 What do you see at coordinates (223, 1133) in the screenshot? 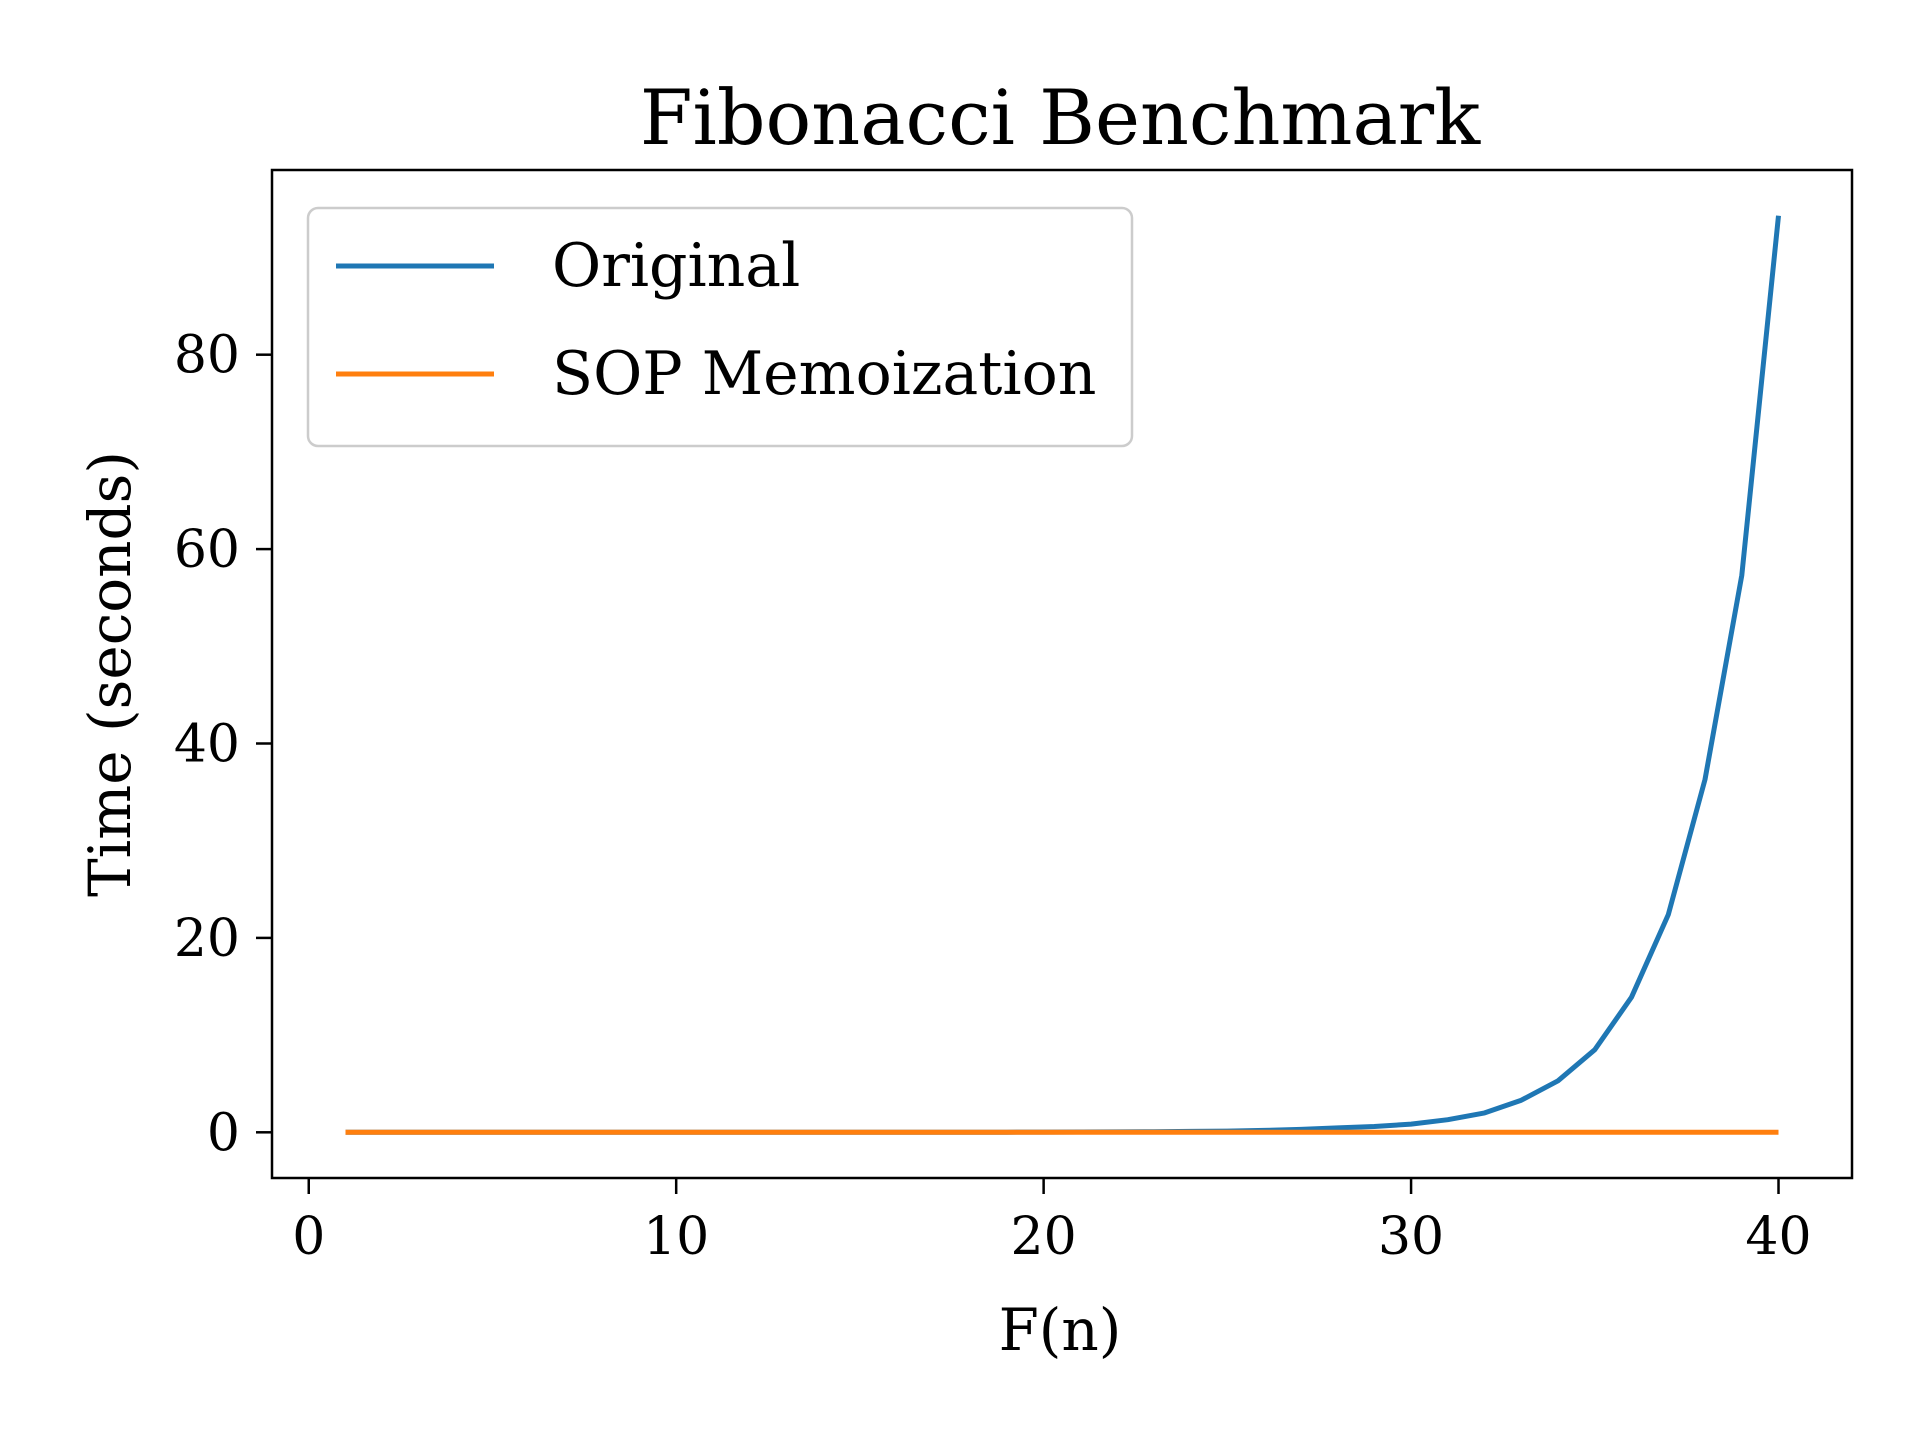
I see `y-tick-label: 0` at bounding box center [223, 1133].